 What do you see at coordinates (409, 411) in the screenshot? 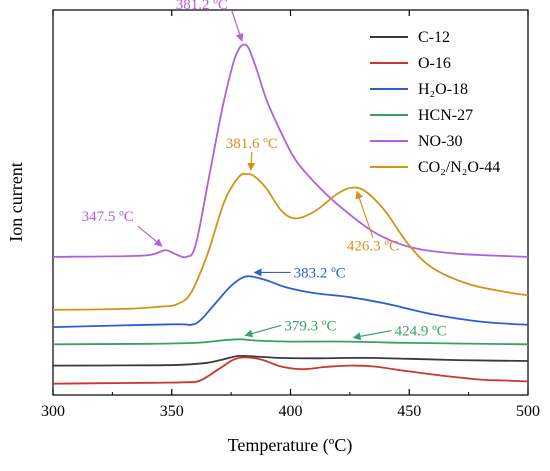
I see `x-tick-label-450: 450` at bounding box center [409, 411].